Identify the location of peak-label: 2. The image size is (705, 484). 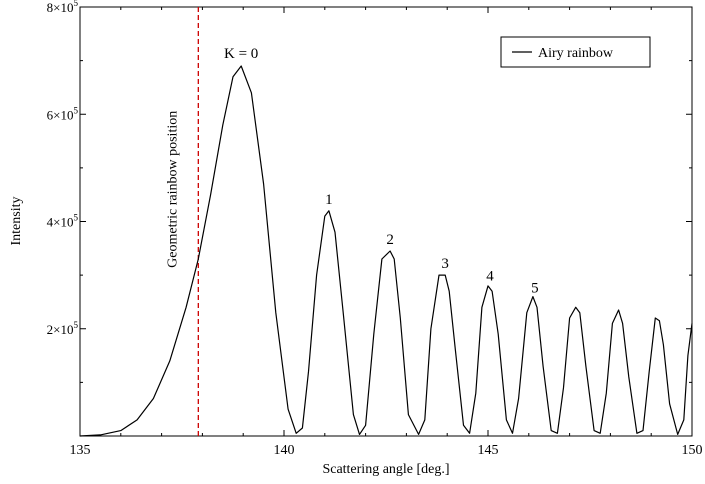
(390, 240).